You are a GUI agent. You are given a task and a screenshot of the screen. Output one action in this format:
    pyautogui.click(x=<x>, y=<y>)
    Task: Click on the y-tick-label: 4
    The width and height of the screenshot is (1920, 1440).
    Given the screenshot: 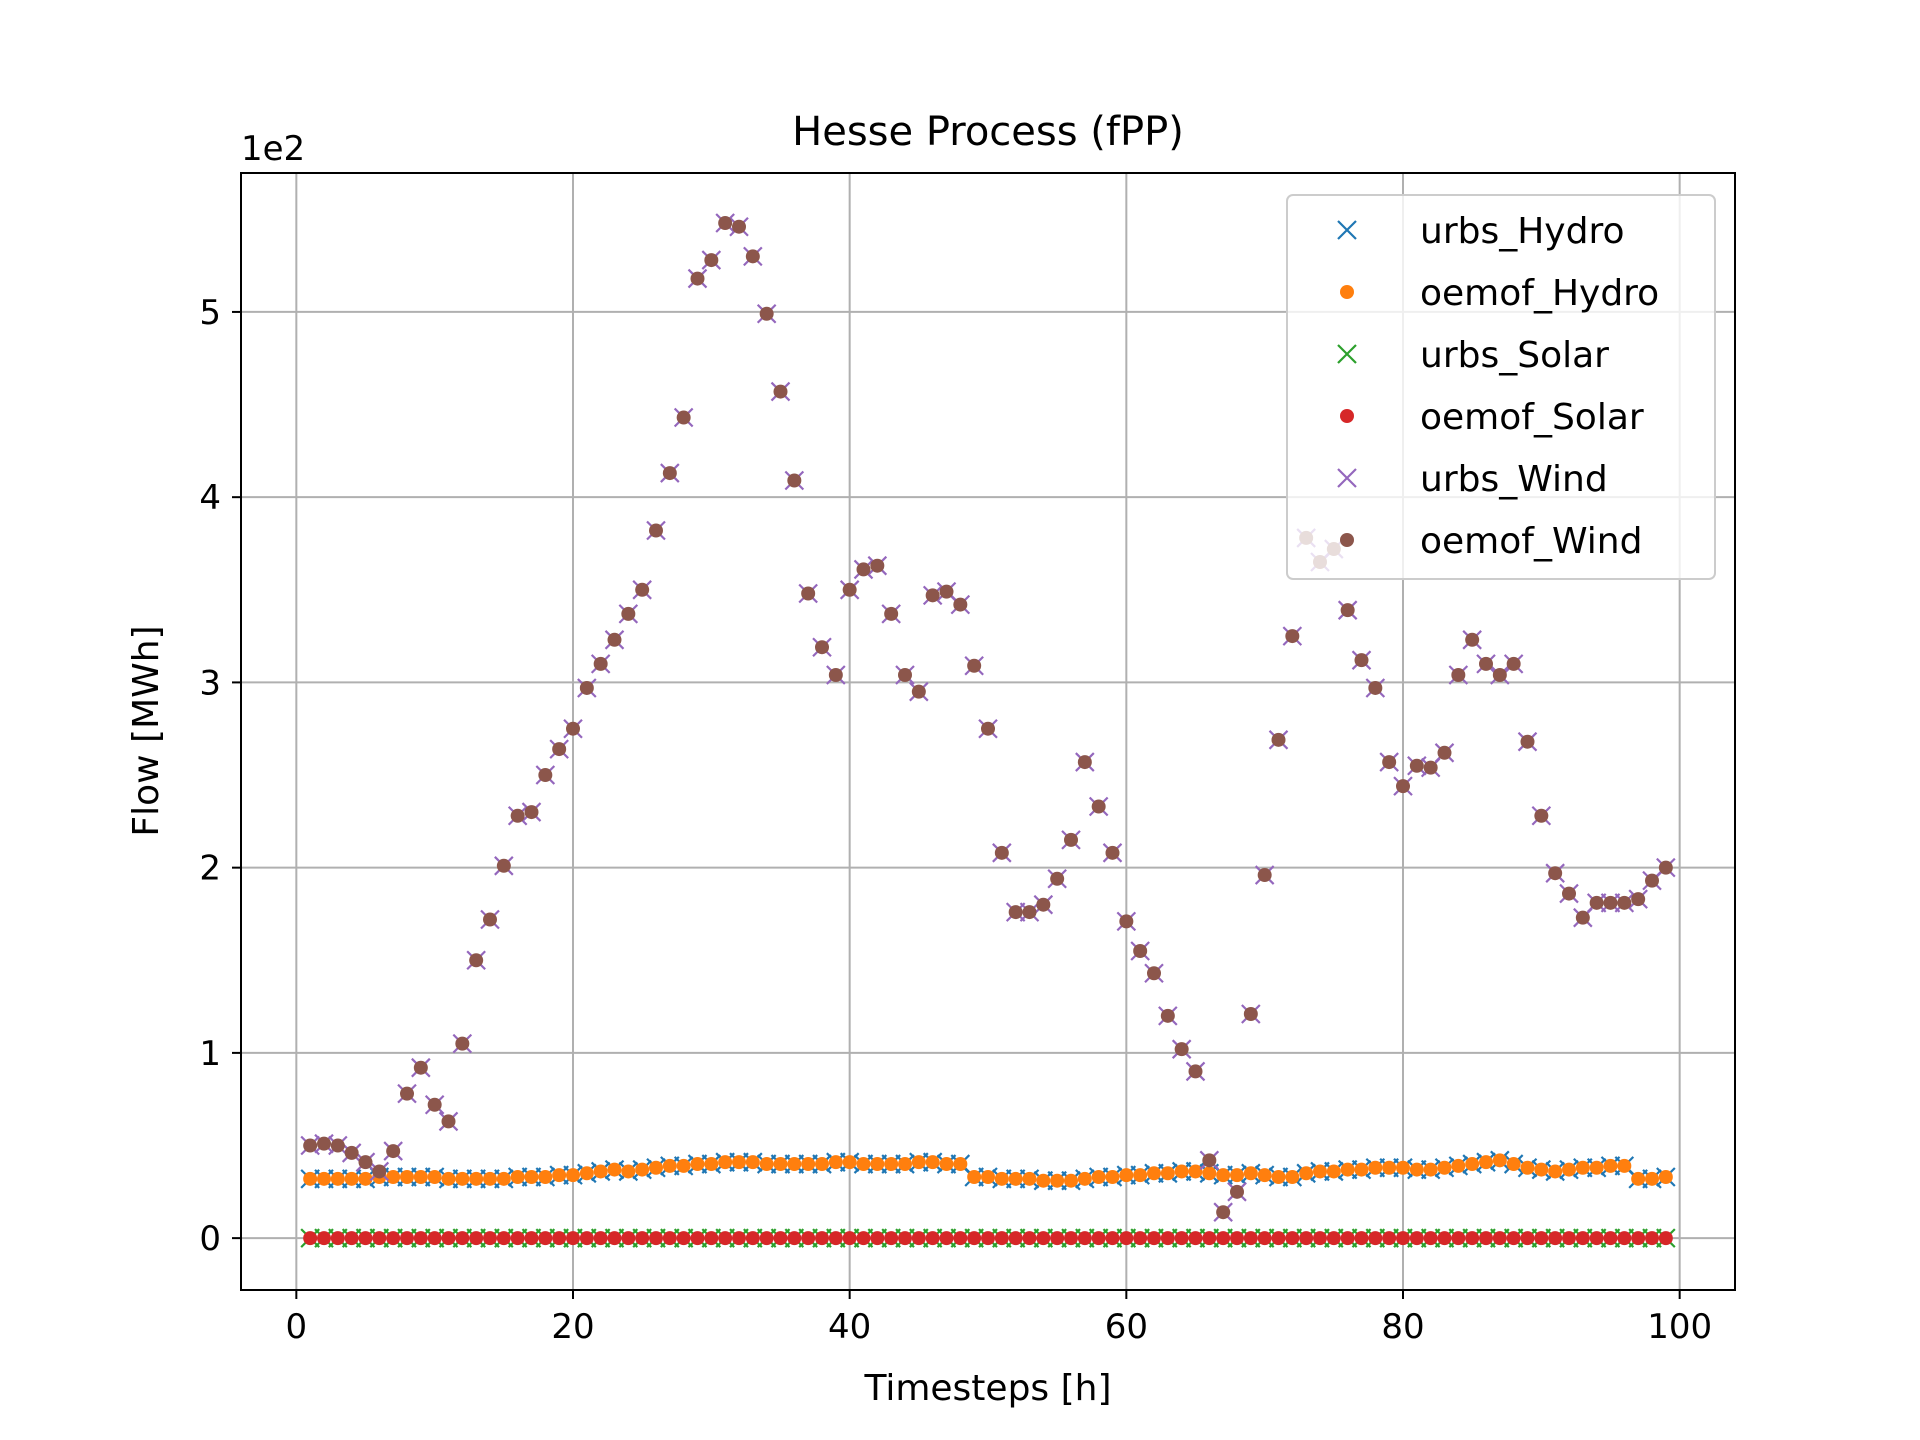 What is the action you would take?
    pyautogui.click(x=210, y=498)
    